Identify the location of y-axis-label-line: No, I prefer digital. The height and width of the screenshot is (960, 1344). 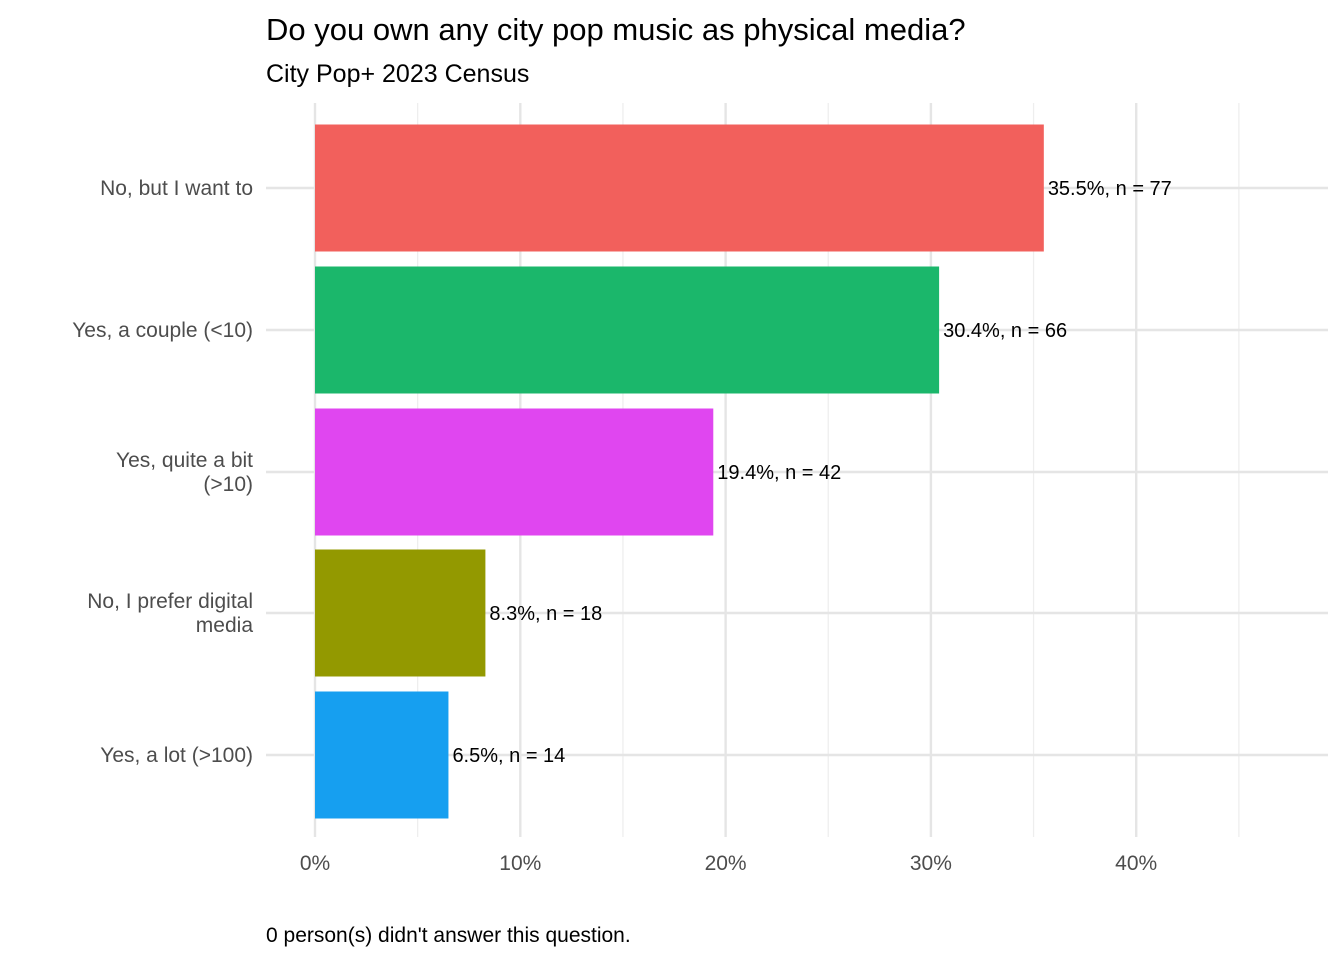
(170, 601).